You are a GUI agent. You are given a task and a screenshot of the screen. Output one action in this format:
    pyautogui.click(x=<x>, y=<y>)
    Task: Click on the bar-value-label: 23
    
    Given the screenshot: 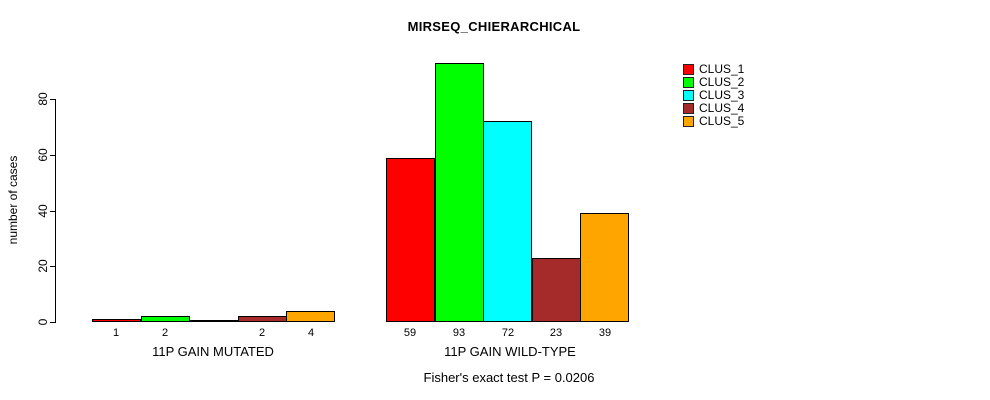 What is the action you would take?
    pyautogui.click(x=556, y=333)
    